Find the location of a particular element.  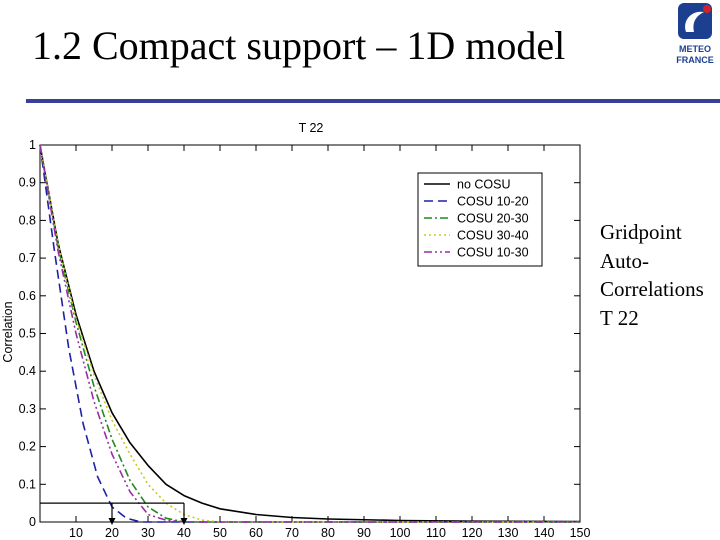

chart-title: T 22 is located at coordinates (311, 128).